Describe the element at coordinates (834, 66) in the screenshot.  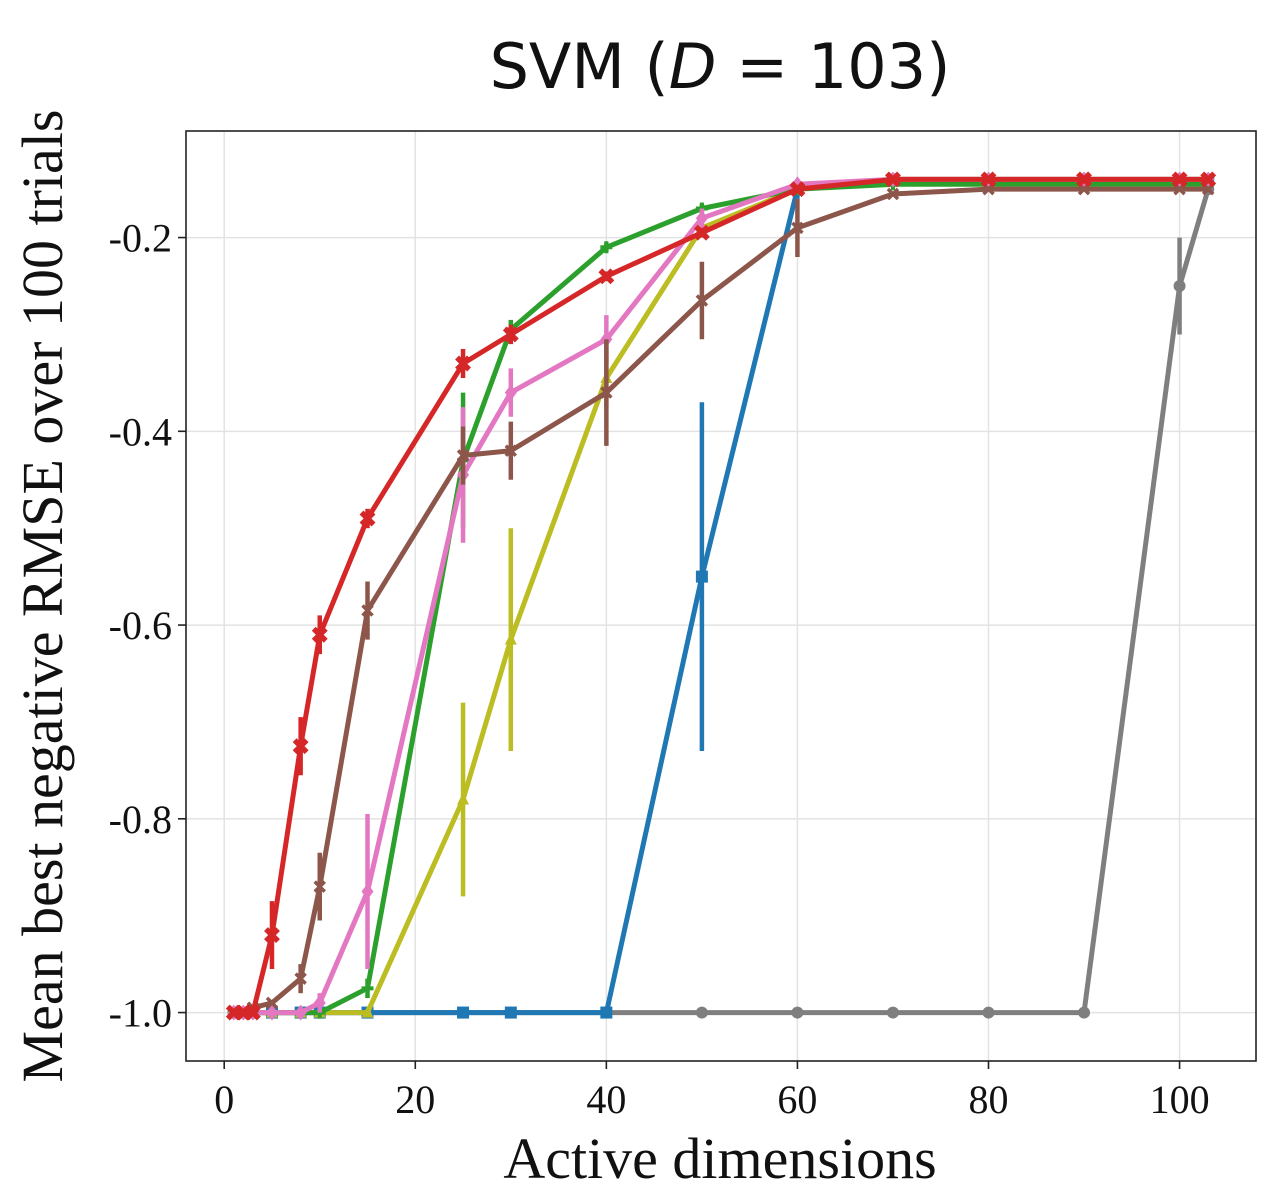
I see `chart-title-suffix: = 103)` at that location.